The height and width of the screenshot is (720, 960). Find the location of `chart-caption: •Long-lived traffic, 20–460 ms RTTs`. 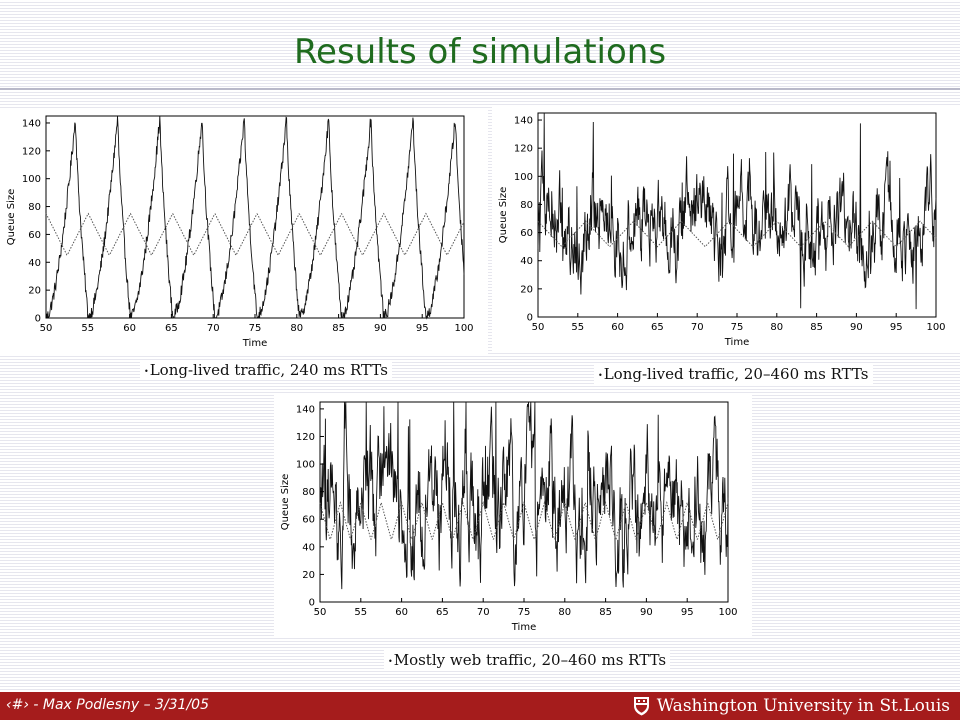

chart-caption: •Long-lived traffic, 20–460 ms RTTs is located at coordinates (733, 374).